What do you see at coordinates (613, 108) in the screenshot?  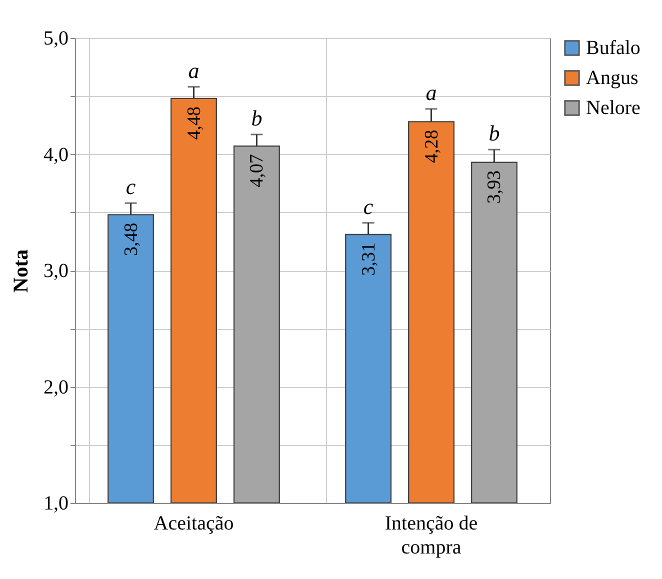 I see `legend-label: Nelore` at bounding box center [613, 108].